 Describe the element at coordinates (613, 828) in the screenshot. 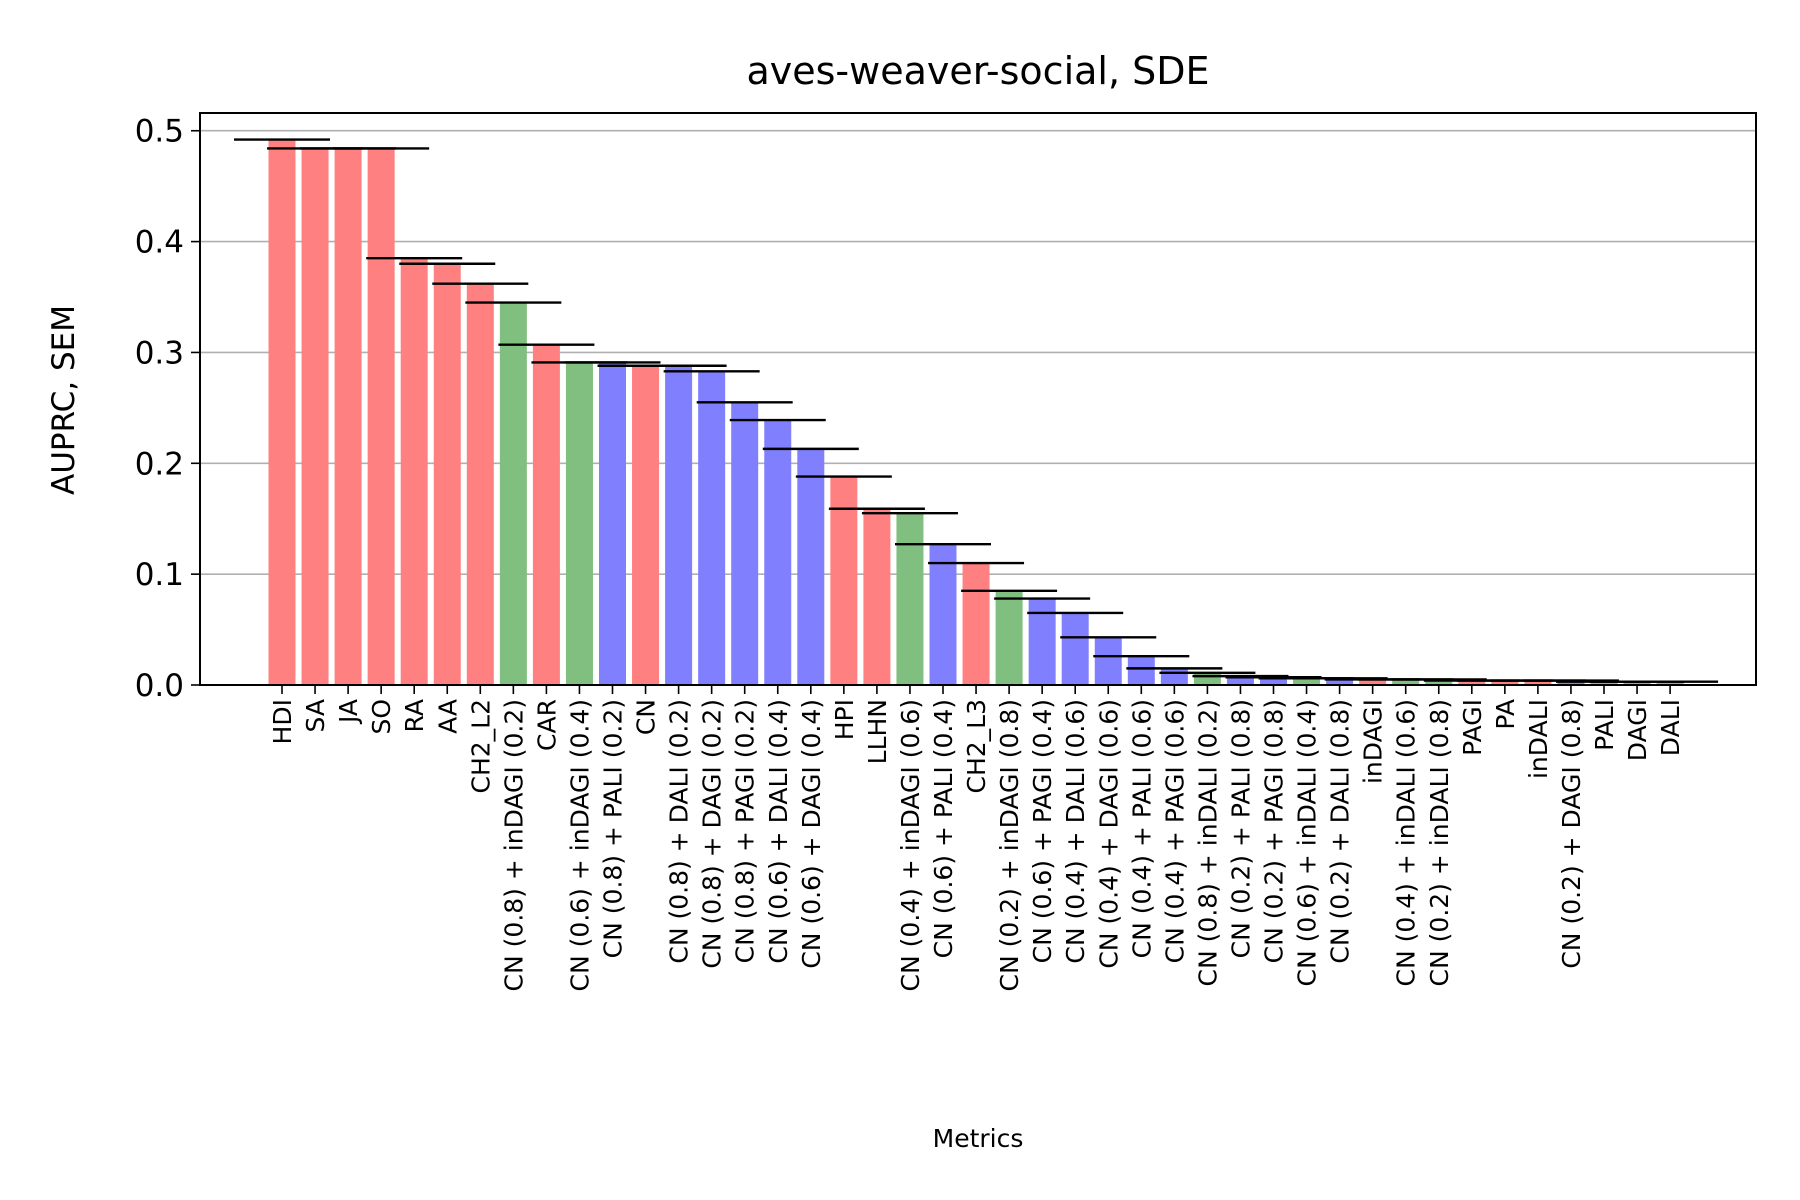

I see `x-tick-label: CN (0.8) + PALI (0.2)` at that location.